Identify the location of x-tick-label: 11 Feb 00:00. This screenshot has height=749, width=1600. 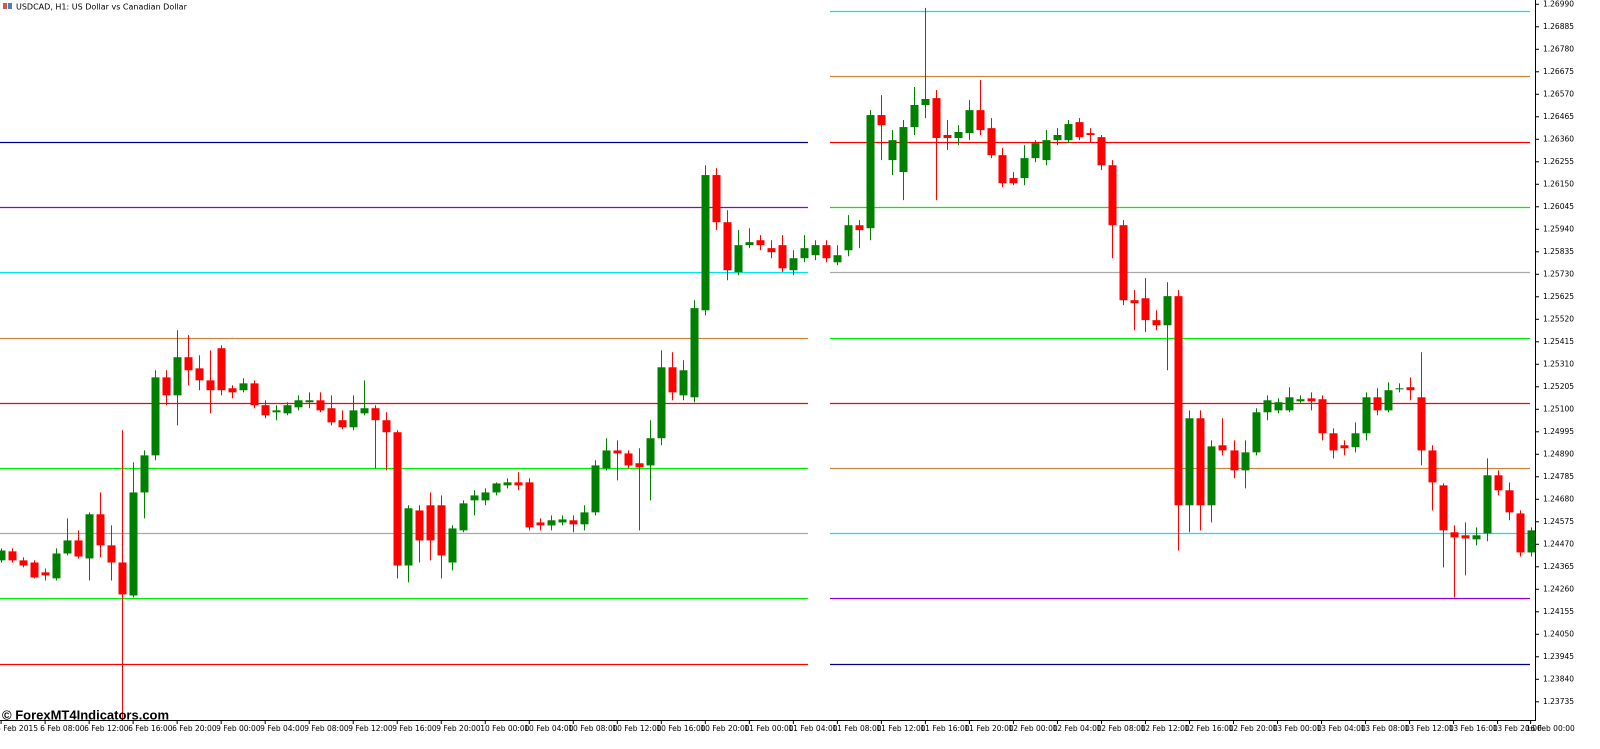
(768, 728).